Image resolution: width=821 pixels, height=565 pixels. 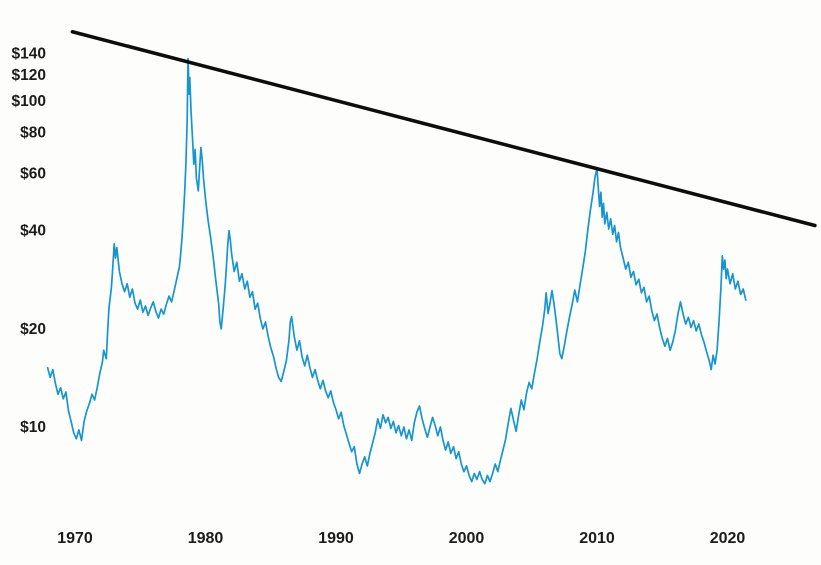 What do you see at coordinates (29, 53) in the screenshot?
I see `y-tick-label: $140` at bounding box center [29, 53].